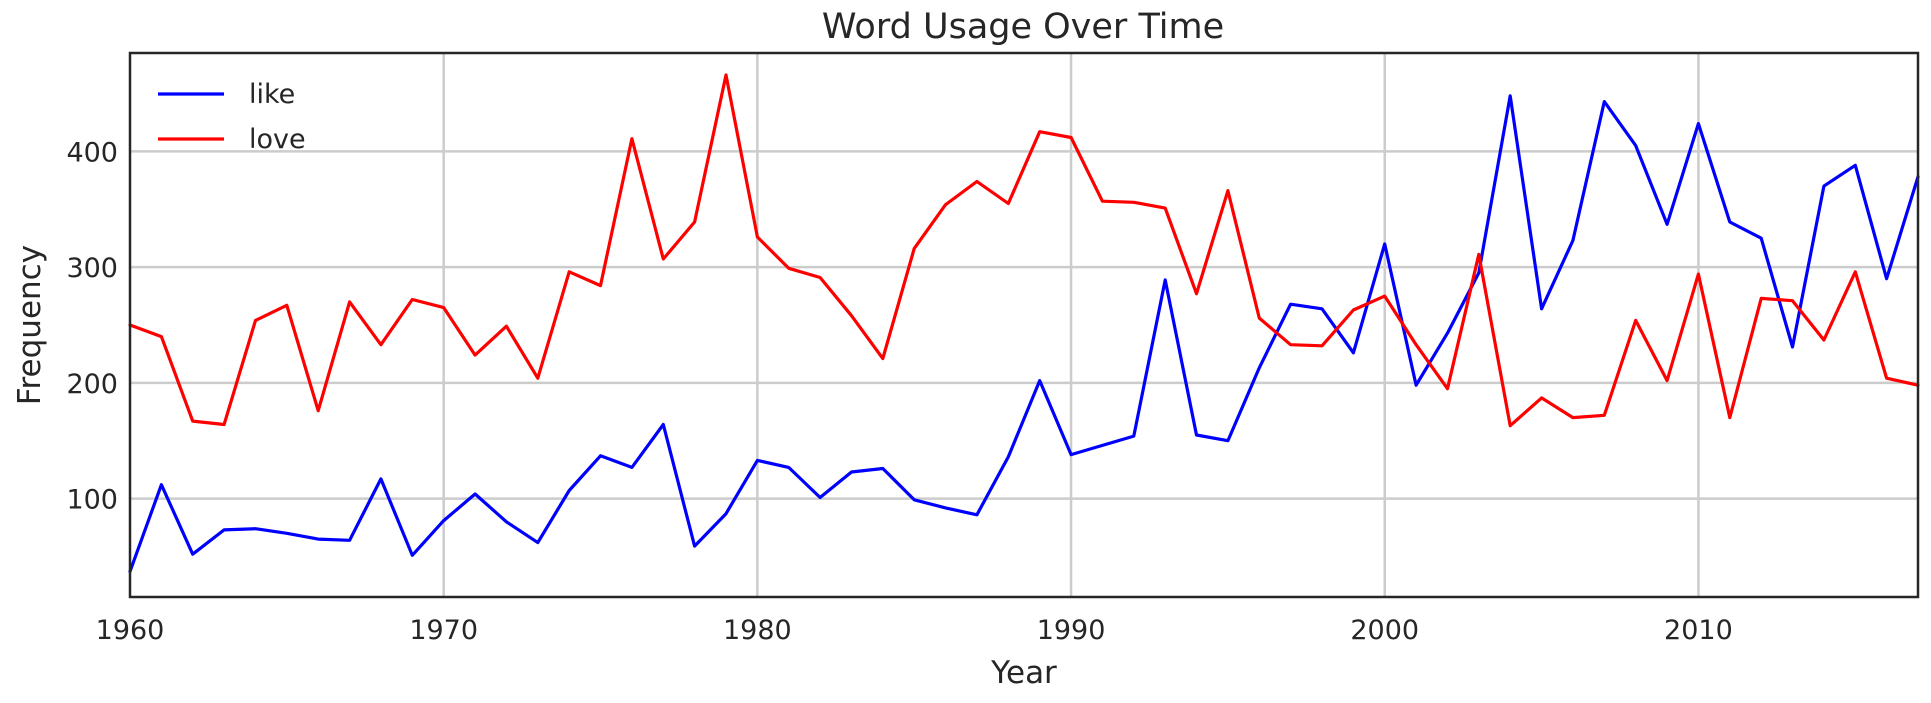  Describe the element at coordinates (1023, 27) in the screenshot. I see `chart-title: Word Usage Over Time` at that location.